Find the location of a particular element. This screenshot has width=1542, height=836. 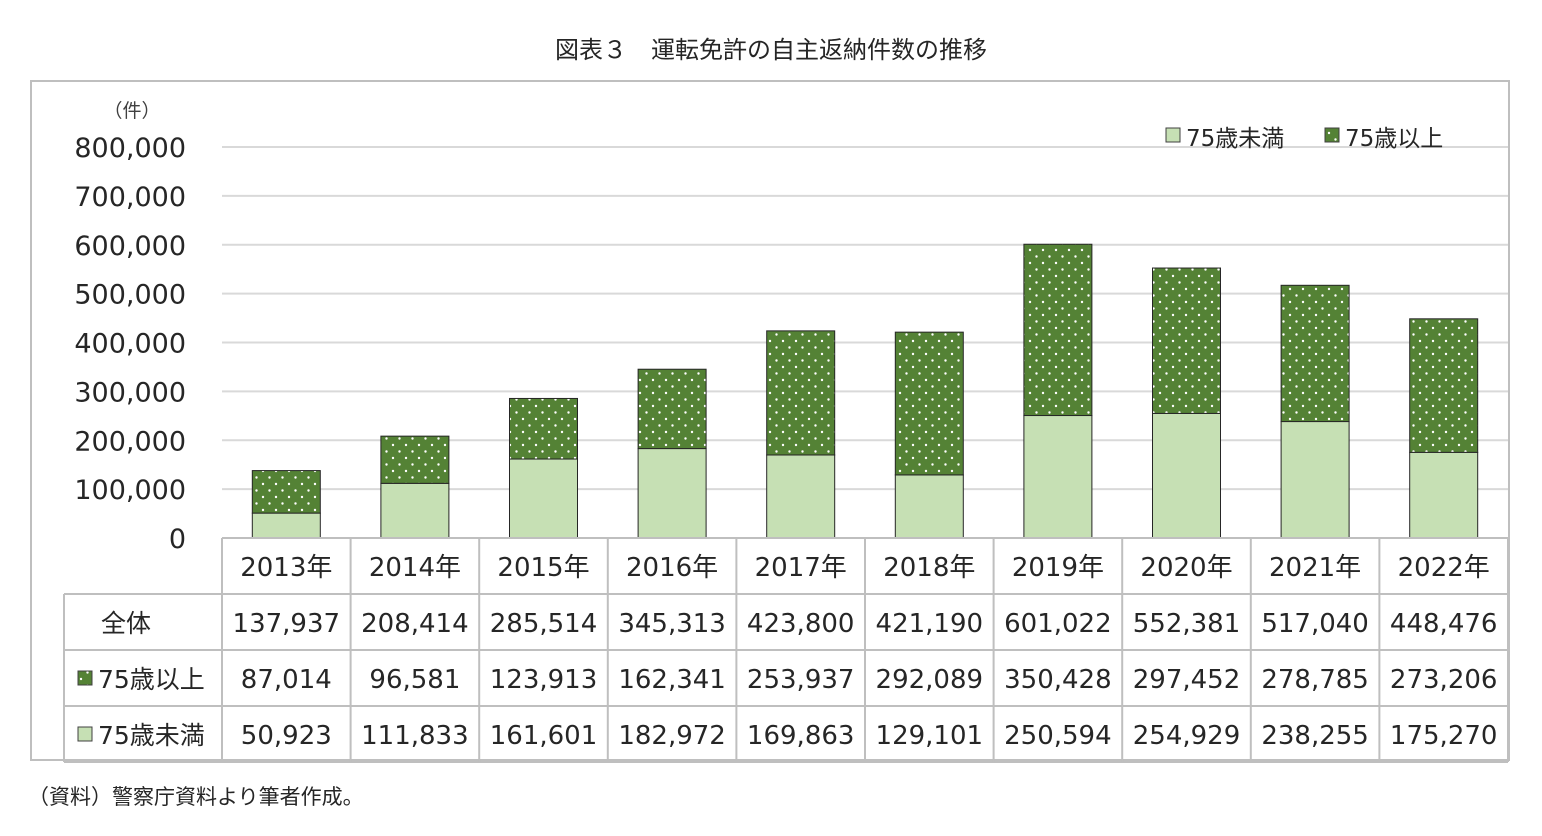

table-cell: 345,313 is located at coordinates (672, 624).